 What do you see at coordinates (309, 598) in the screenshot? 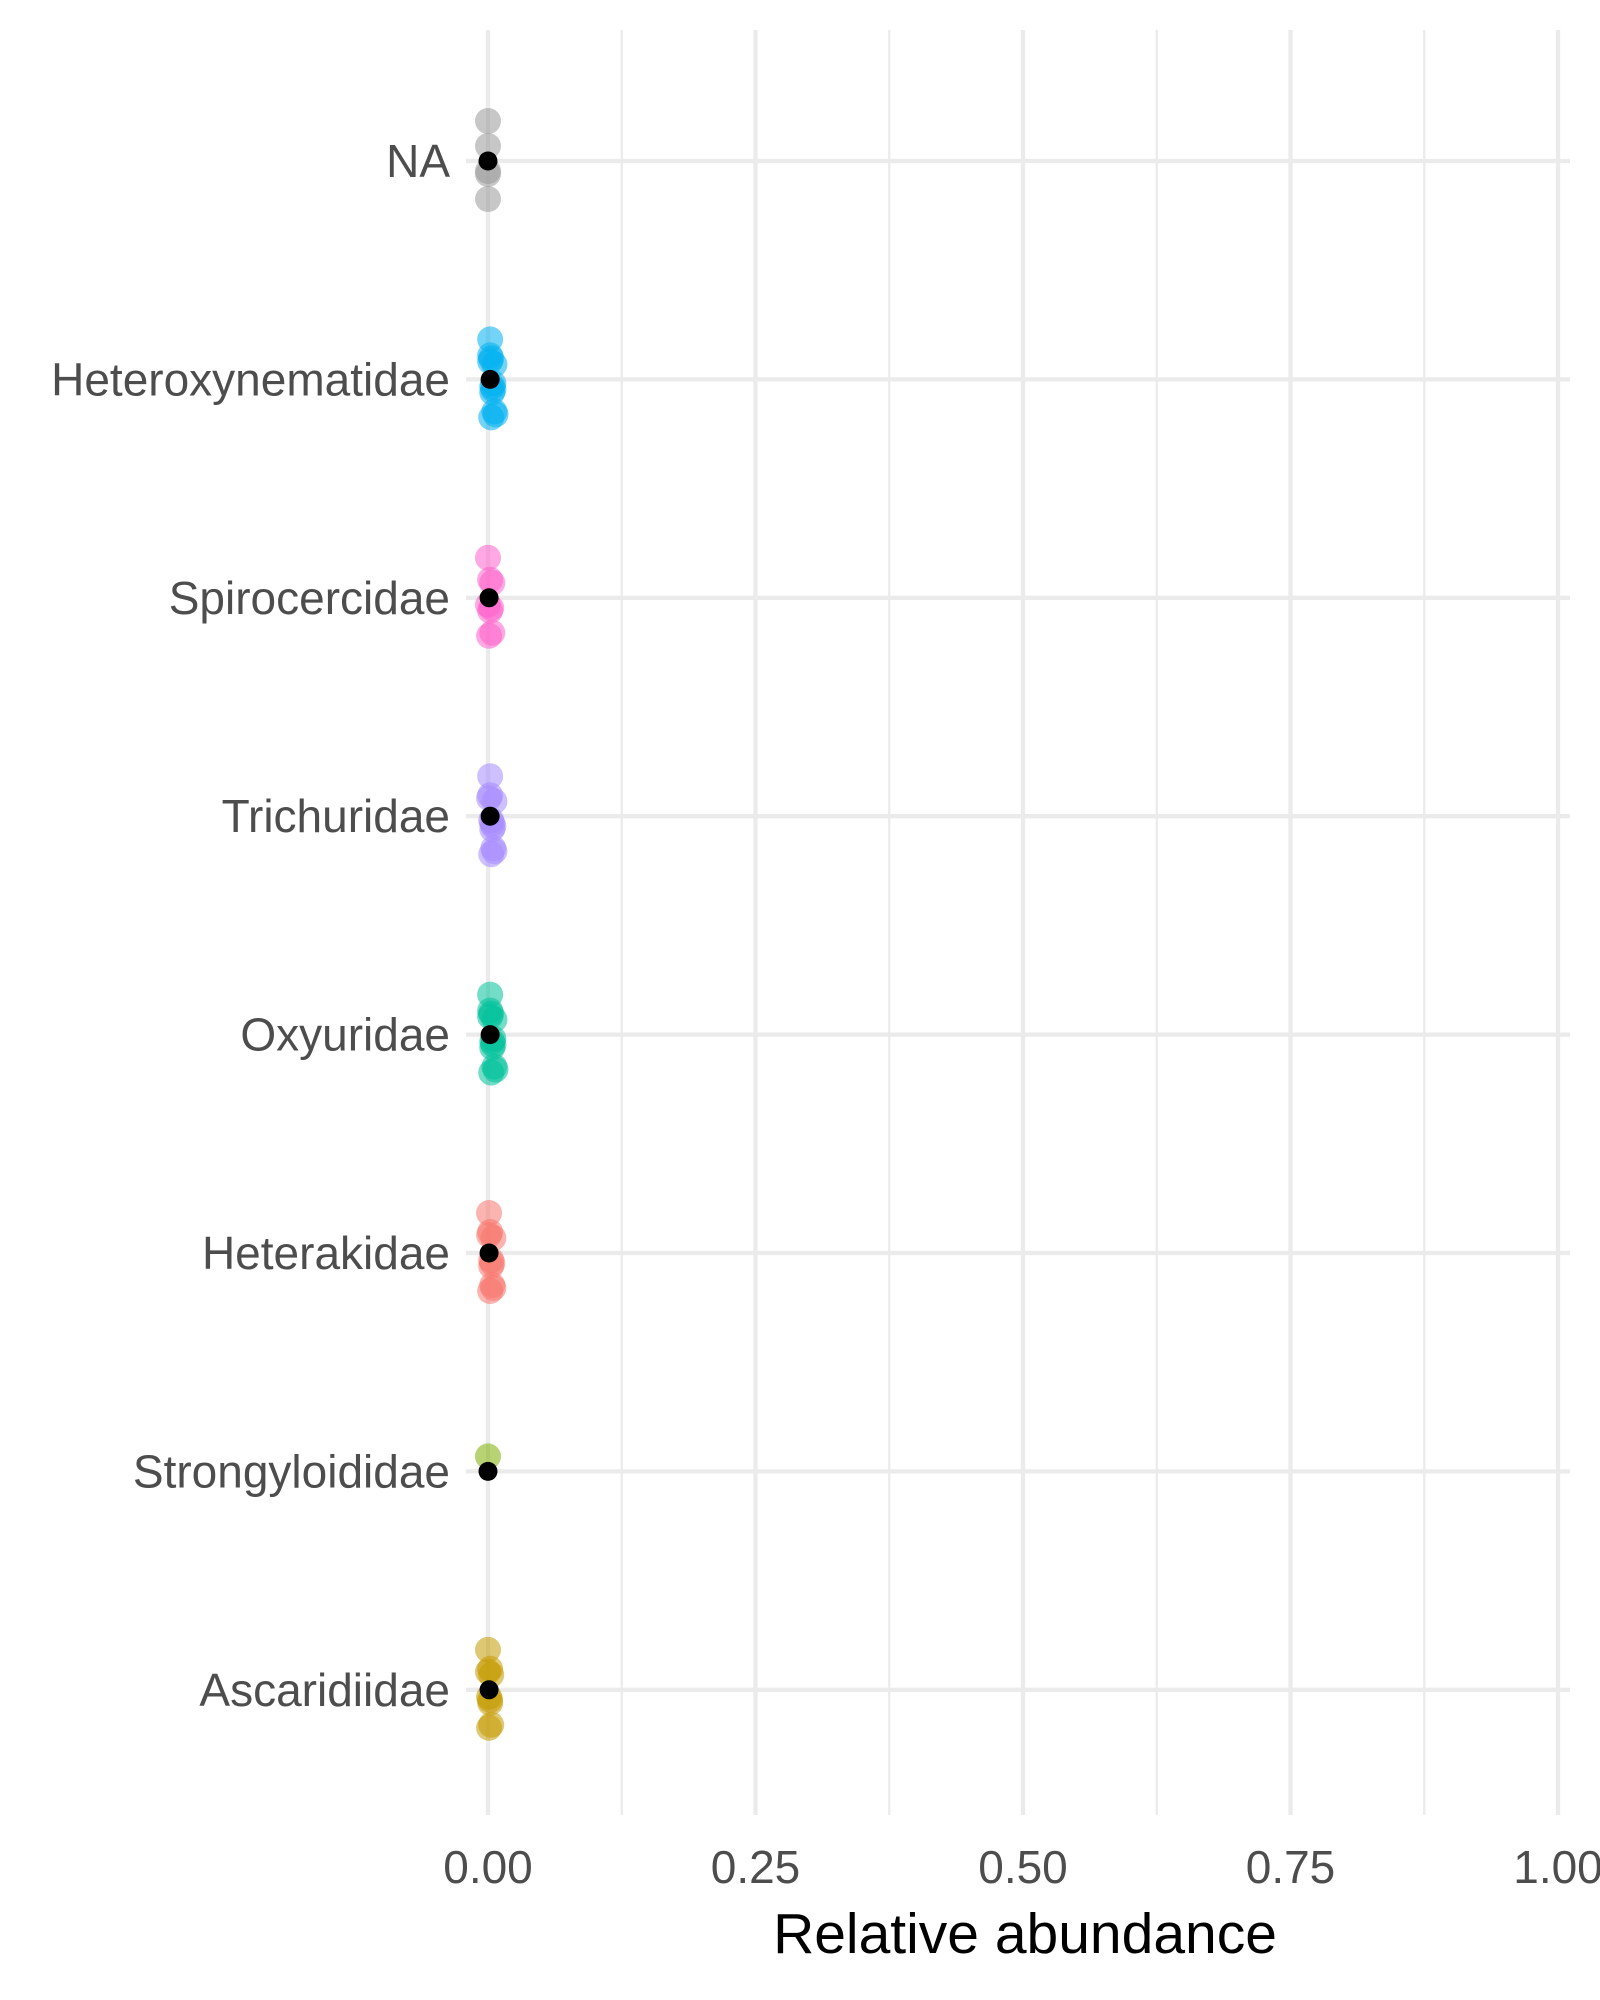
I see `category-label: Spirocercidae` at bounding box center [309, 598].